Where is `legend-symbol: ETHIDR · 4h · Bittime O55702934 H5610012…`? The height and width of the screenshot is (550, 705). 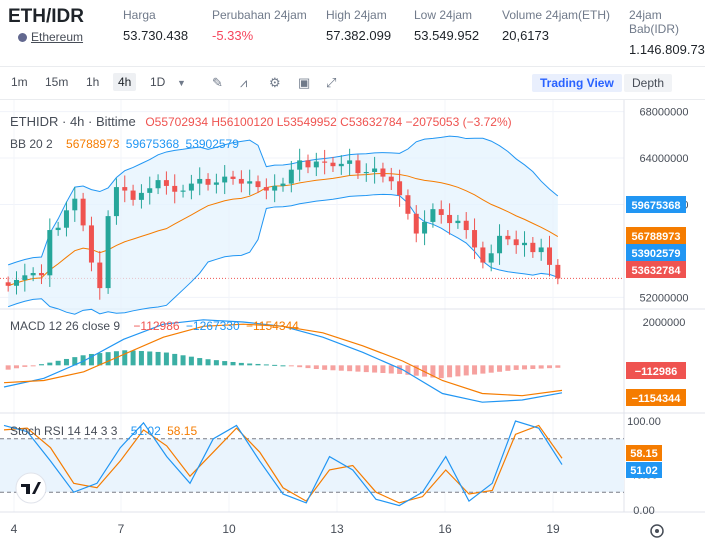
legend-symbol: ETHIDR · 4h · Bittime O55702934 H5610012… is located at coordinates (261, 121).